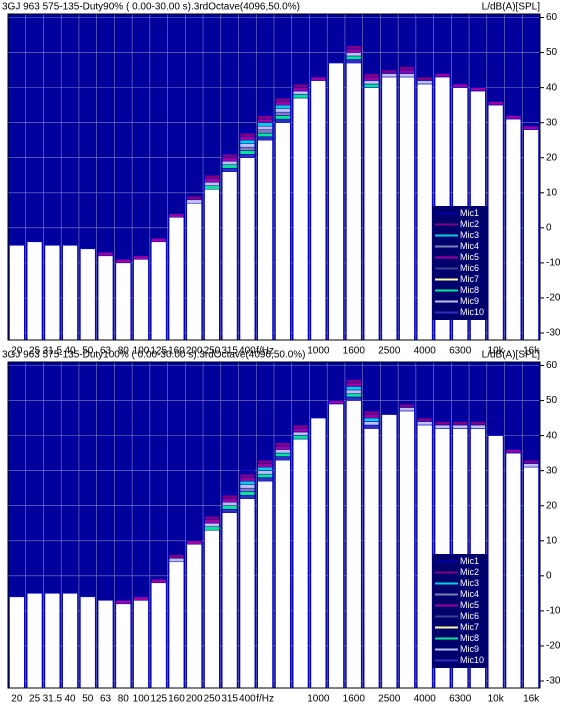 This screenshot has width=577, height=711. What do you see at coordinates (553, 333) in the screenshot?
I see `y-tick-label: -30` at bounding box center [553, 333].